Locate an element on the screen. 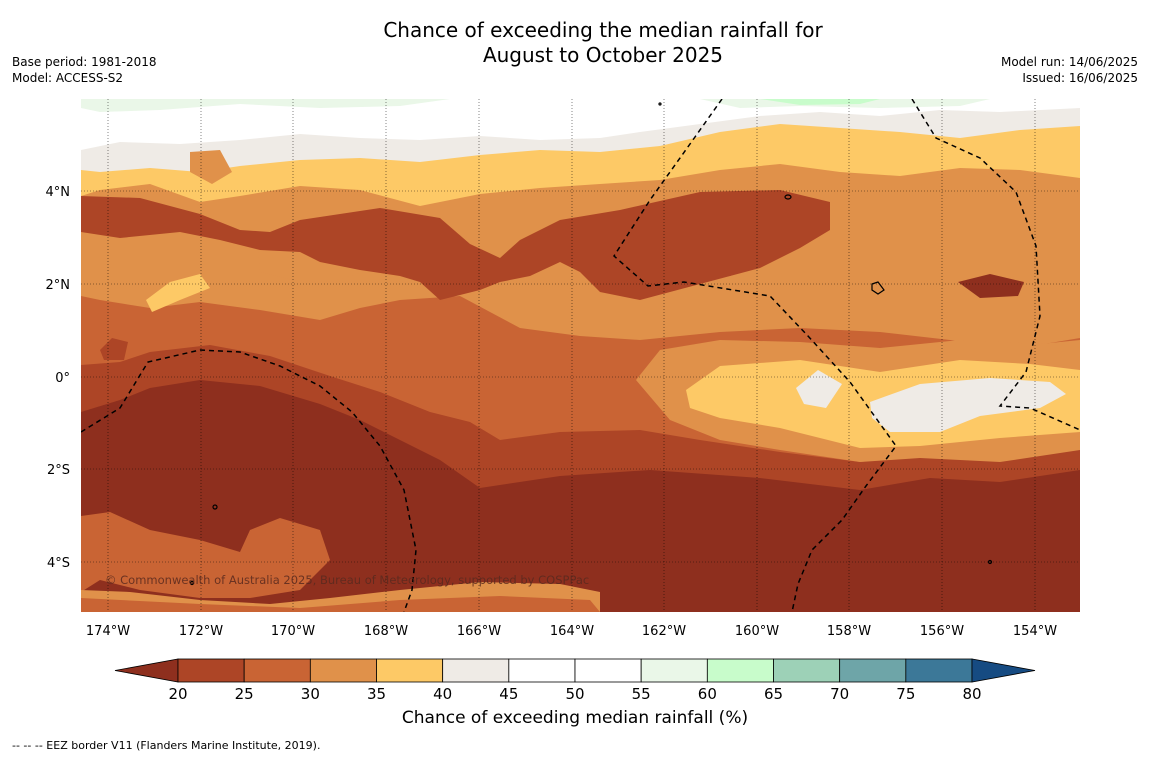 The height and width of the screenshot is (758, 1150). south-patch-30b is located at coordinates (340, 604).